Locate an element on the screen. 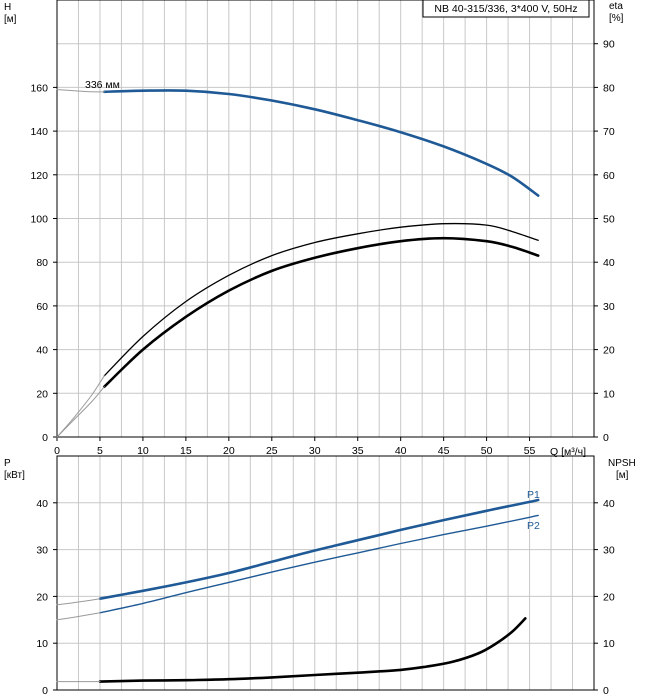 This screenshot has height=700, width=658. top-x-tick-labels: 0 5 10 15 20 25 30 35 40 45 50 55 is located at coordinates (295, 447).